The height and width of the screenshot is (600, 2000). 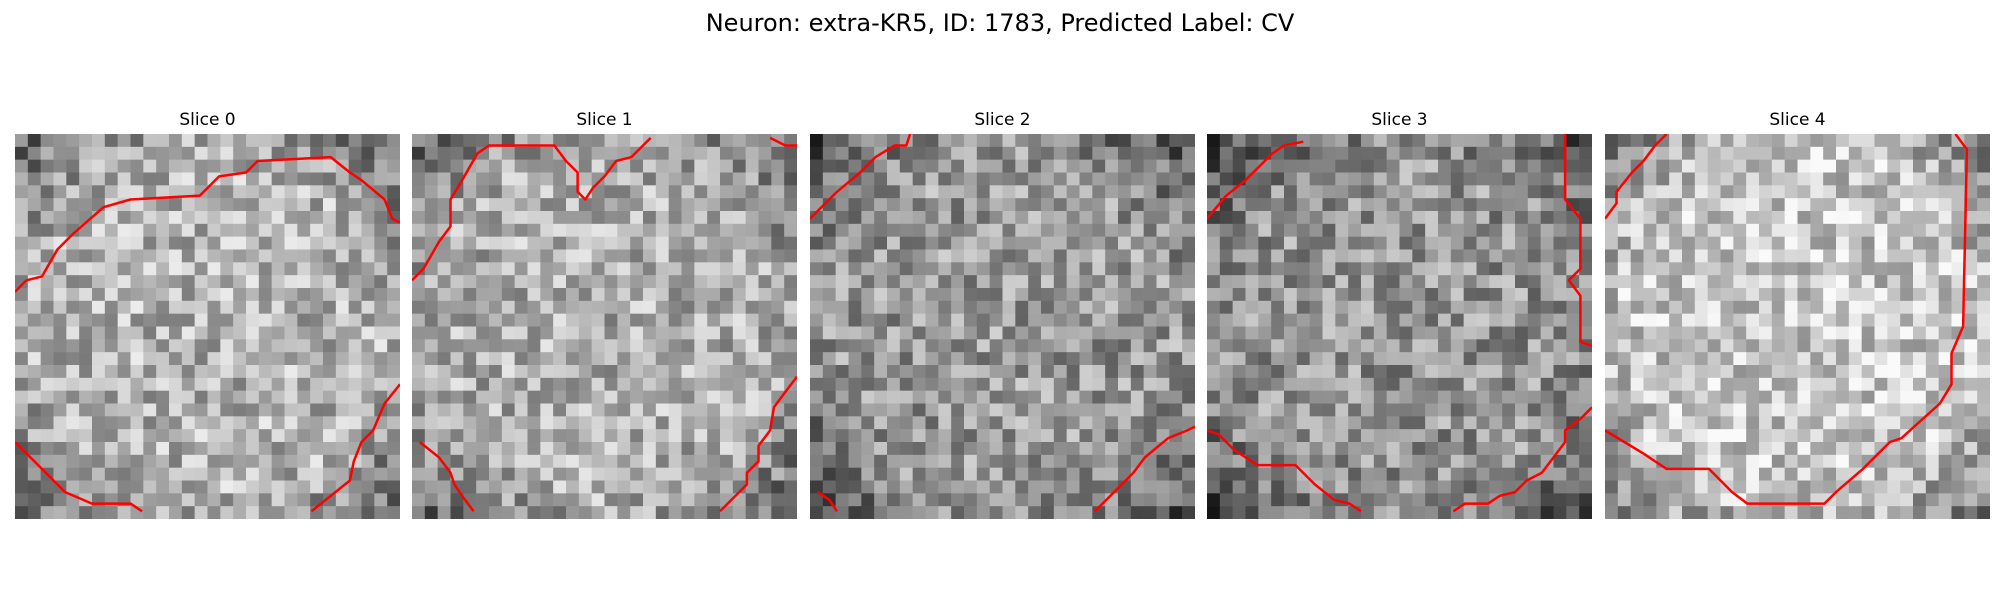 What do you see at coordinates (604, 120) in the screenshot?
I see `slice-title: Slice 1` at bounding box center [604, 120].